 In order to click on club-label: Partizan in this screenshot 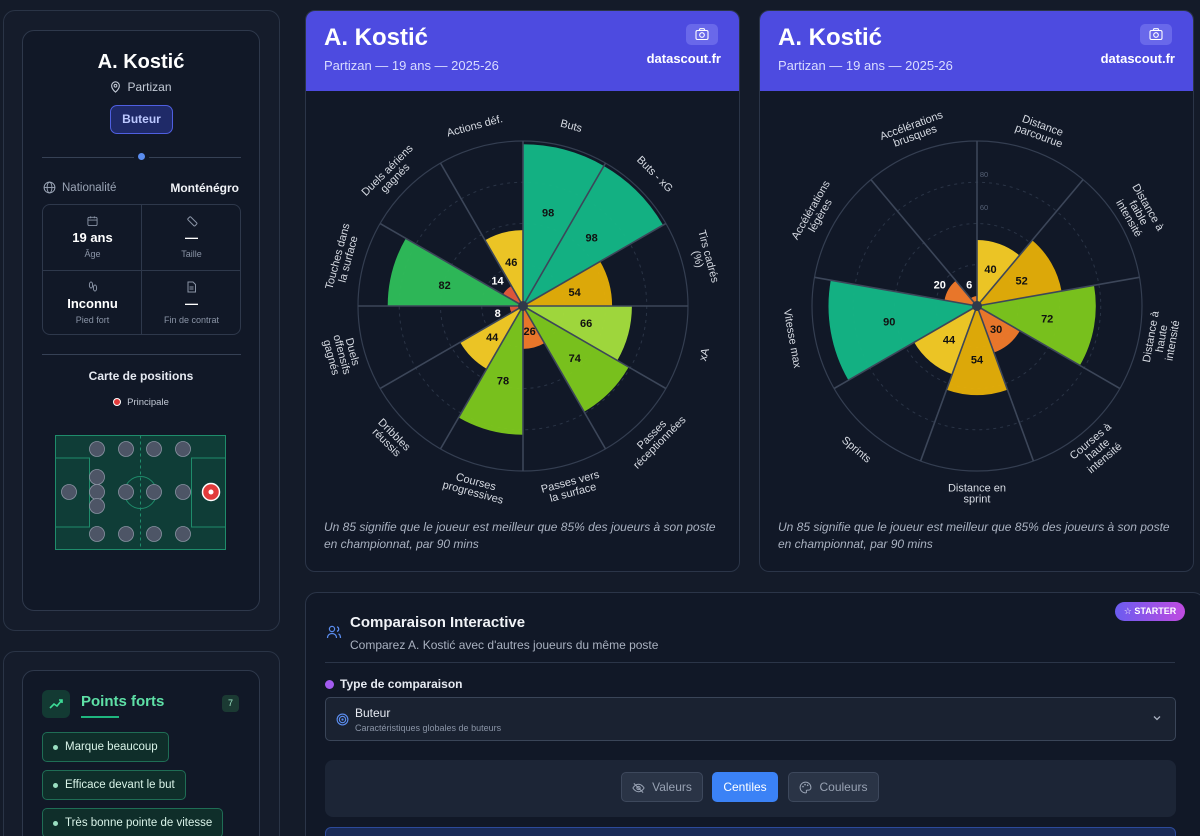, I will do `click(149, 87)`.